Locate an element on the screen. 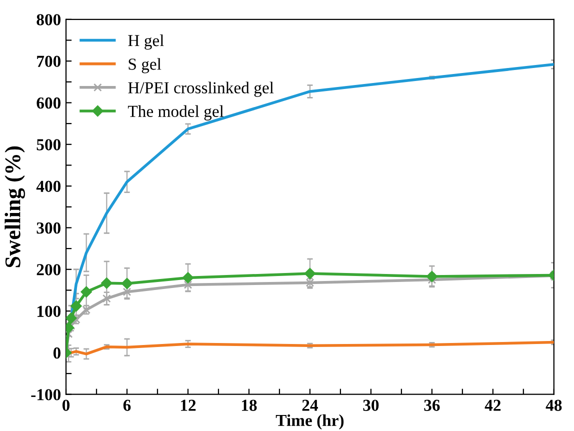  y-tick-label: -100 is located at coordinates (46, 394).